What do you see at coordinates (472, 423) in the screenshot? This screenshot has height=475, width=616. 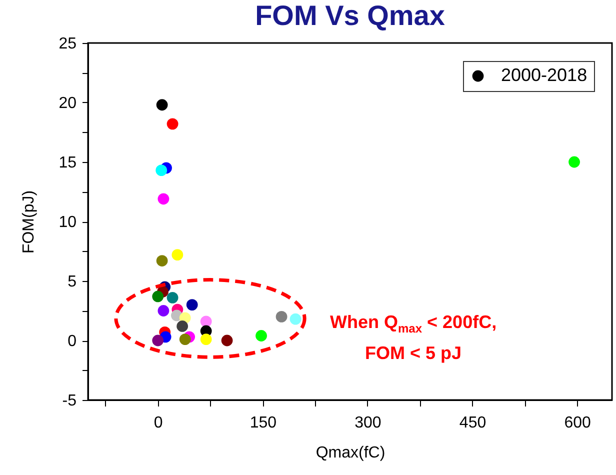 I see `x-tick-label: 450` at bounding box center [472, 423].